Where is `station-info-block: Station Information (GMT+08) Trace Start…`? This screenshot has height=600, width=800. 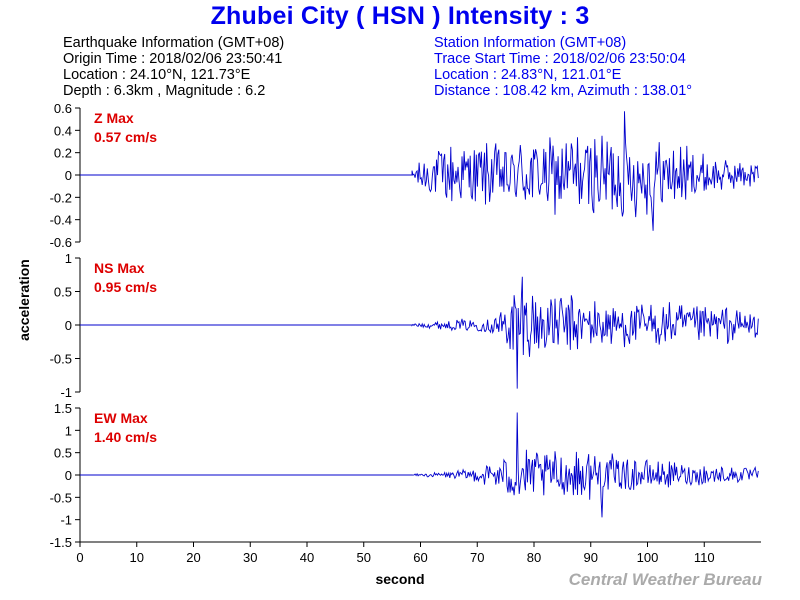
station-info-block: Station Information (GMT+08) Trace Start… is located at coordinates (563, 67).